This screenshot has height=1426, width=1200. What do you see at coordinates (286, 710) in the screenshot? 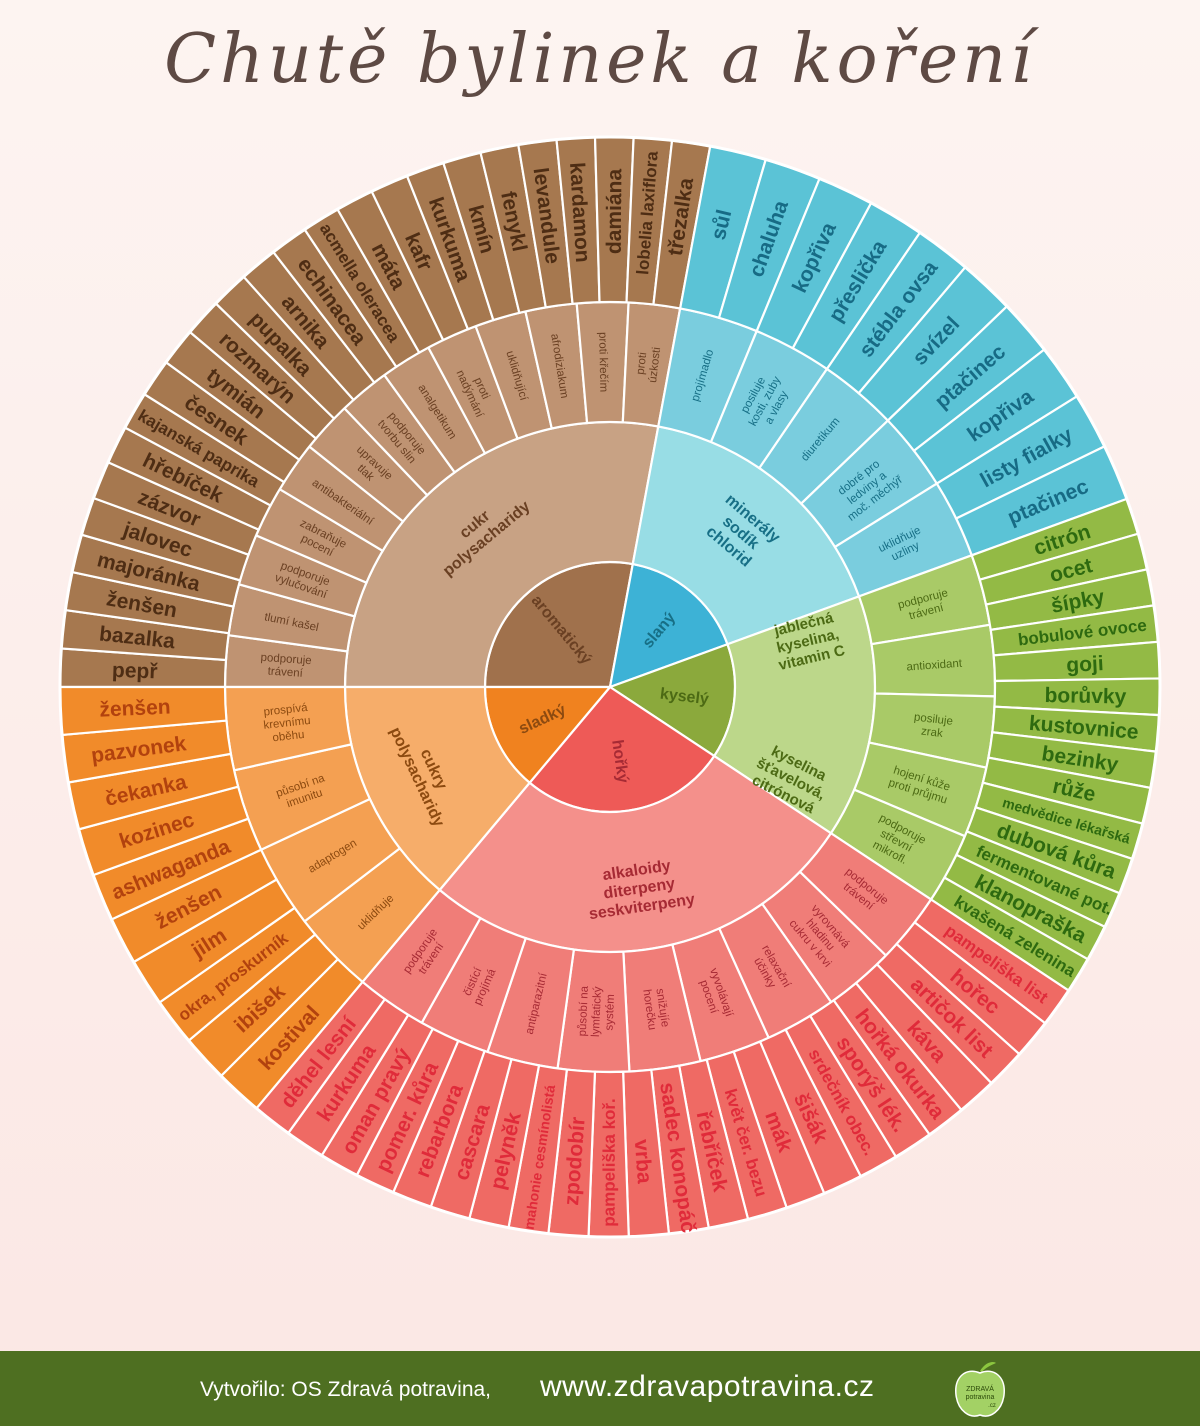
I see `inner-label-line: prospívá` at bounding box center [286, 710].